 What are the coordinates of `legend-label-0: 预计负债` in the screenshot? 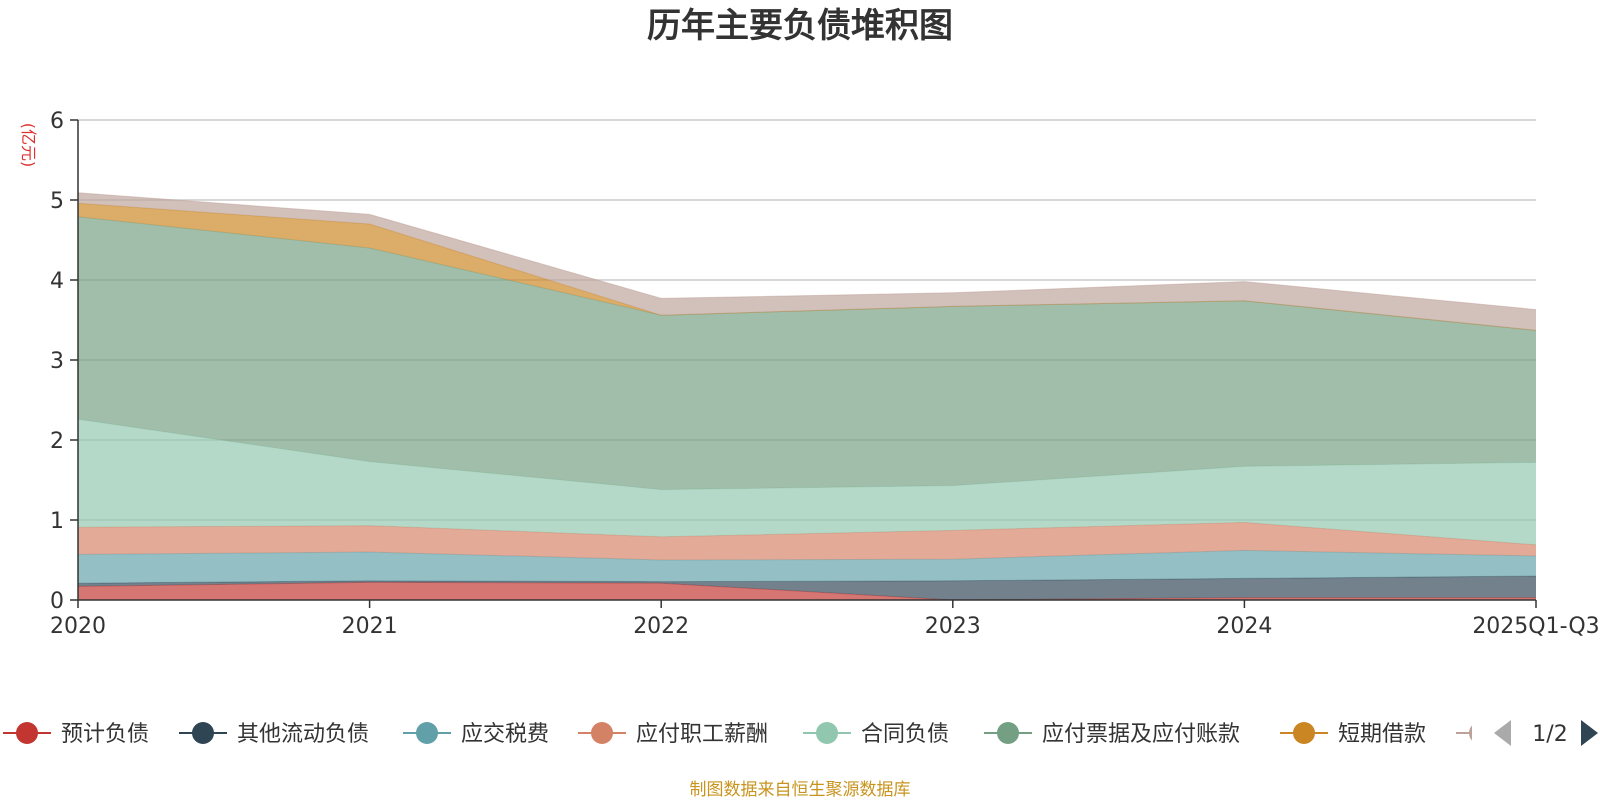 It's located at (105, 734).